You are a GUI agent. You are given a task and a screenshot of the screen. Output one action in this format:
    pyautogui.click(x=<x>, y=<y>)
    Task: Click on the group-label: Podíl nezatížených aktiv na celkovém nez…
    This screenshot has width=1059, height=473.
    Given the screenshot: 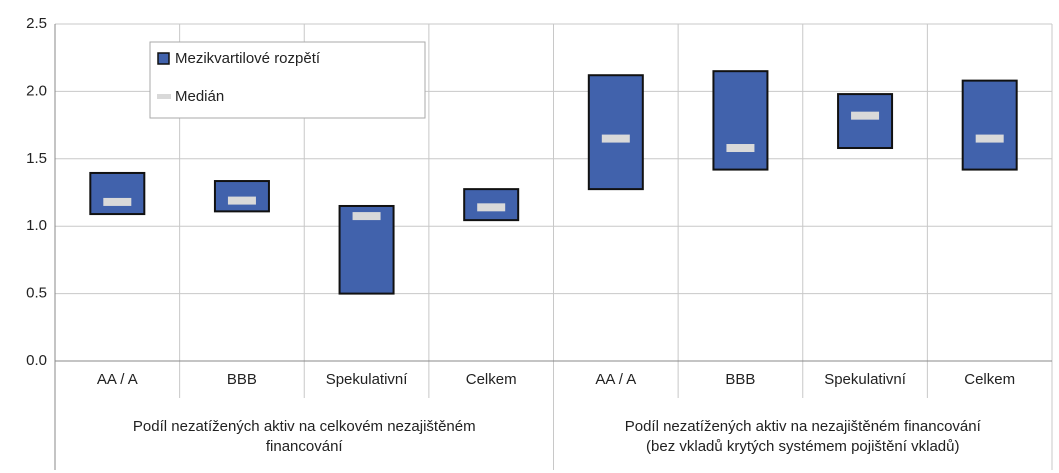 What is the action you would take?
    pyautogui.click(x=304, y=426)
    